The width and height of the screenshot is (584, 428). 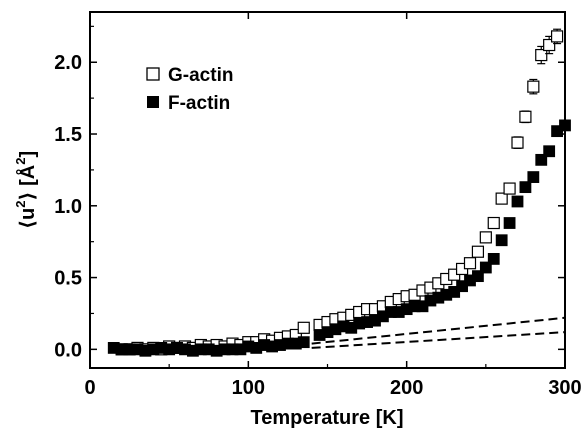 What do you see at coordinates (68, 135) in the screenshot?
I see `y-tick-label: 1.5` at bounding box center [68, 135].